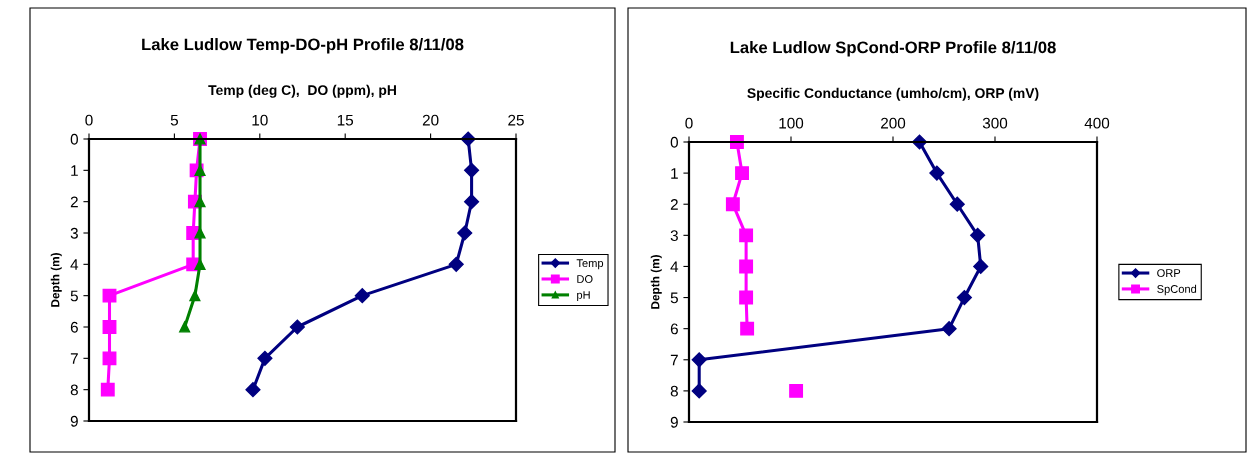 The height and width of the screenshot is (462, 1254). What do you see at coordinates (1097, 123) in the screenshot?
I see `x-tick-label: 400` at bounding box center [1097, 123].